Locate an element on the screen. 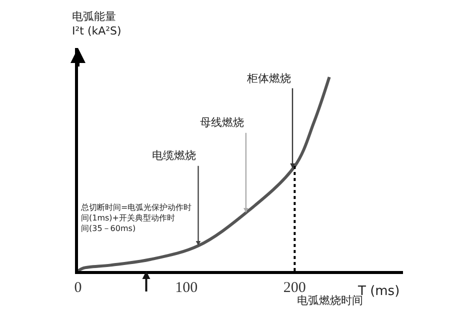  annotation: 电缆燃烧 is located at coordinates (174, 155).